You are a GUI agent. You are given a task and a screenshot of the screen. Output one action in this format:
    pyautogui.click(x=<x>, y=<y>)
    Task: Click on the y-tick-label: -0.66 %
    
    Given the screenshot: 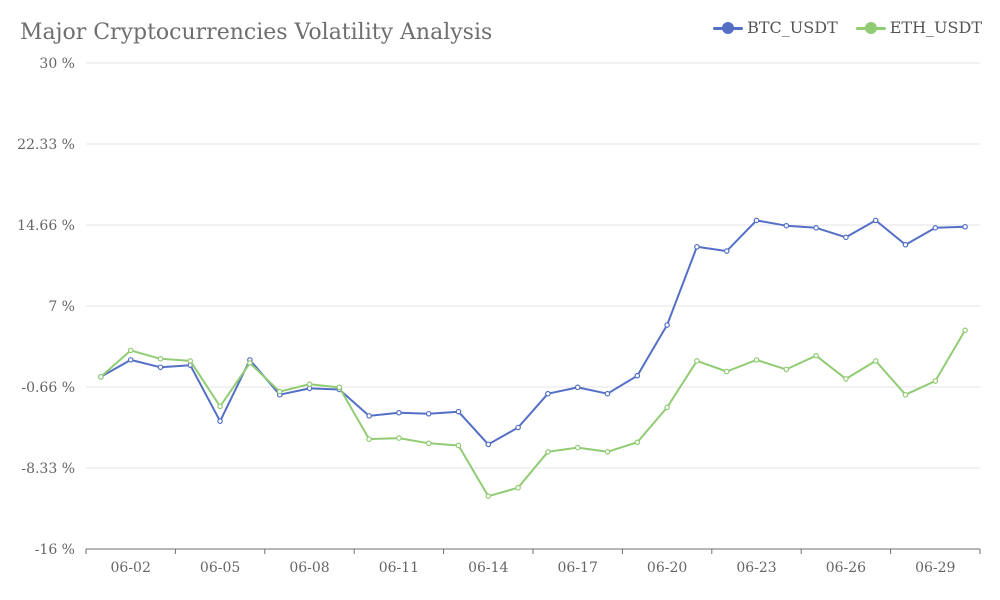 What is the action you would take?
    pyautogui.click(x=48, y=388)
    